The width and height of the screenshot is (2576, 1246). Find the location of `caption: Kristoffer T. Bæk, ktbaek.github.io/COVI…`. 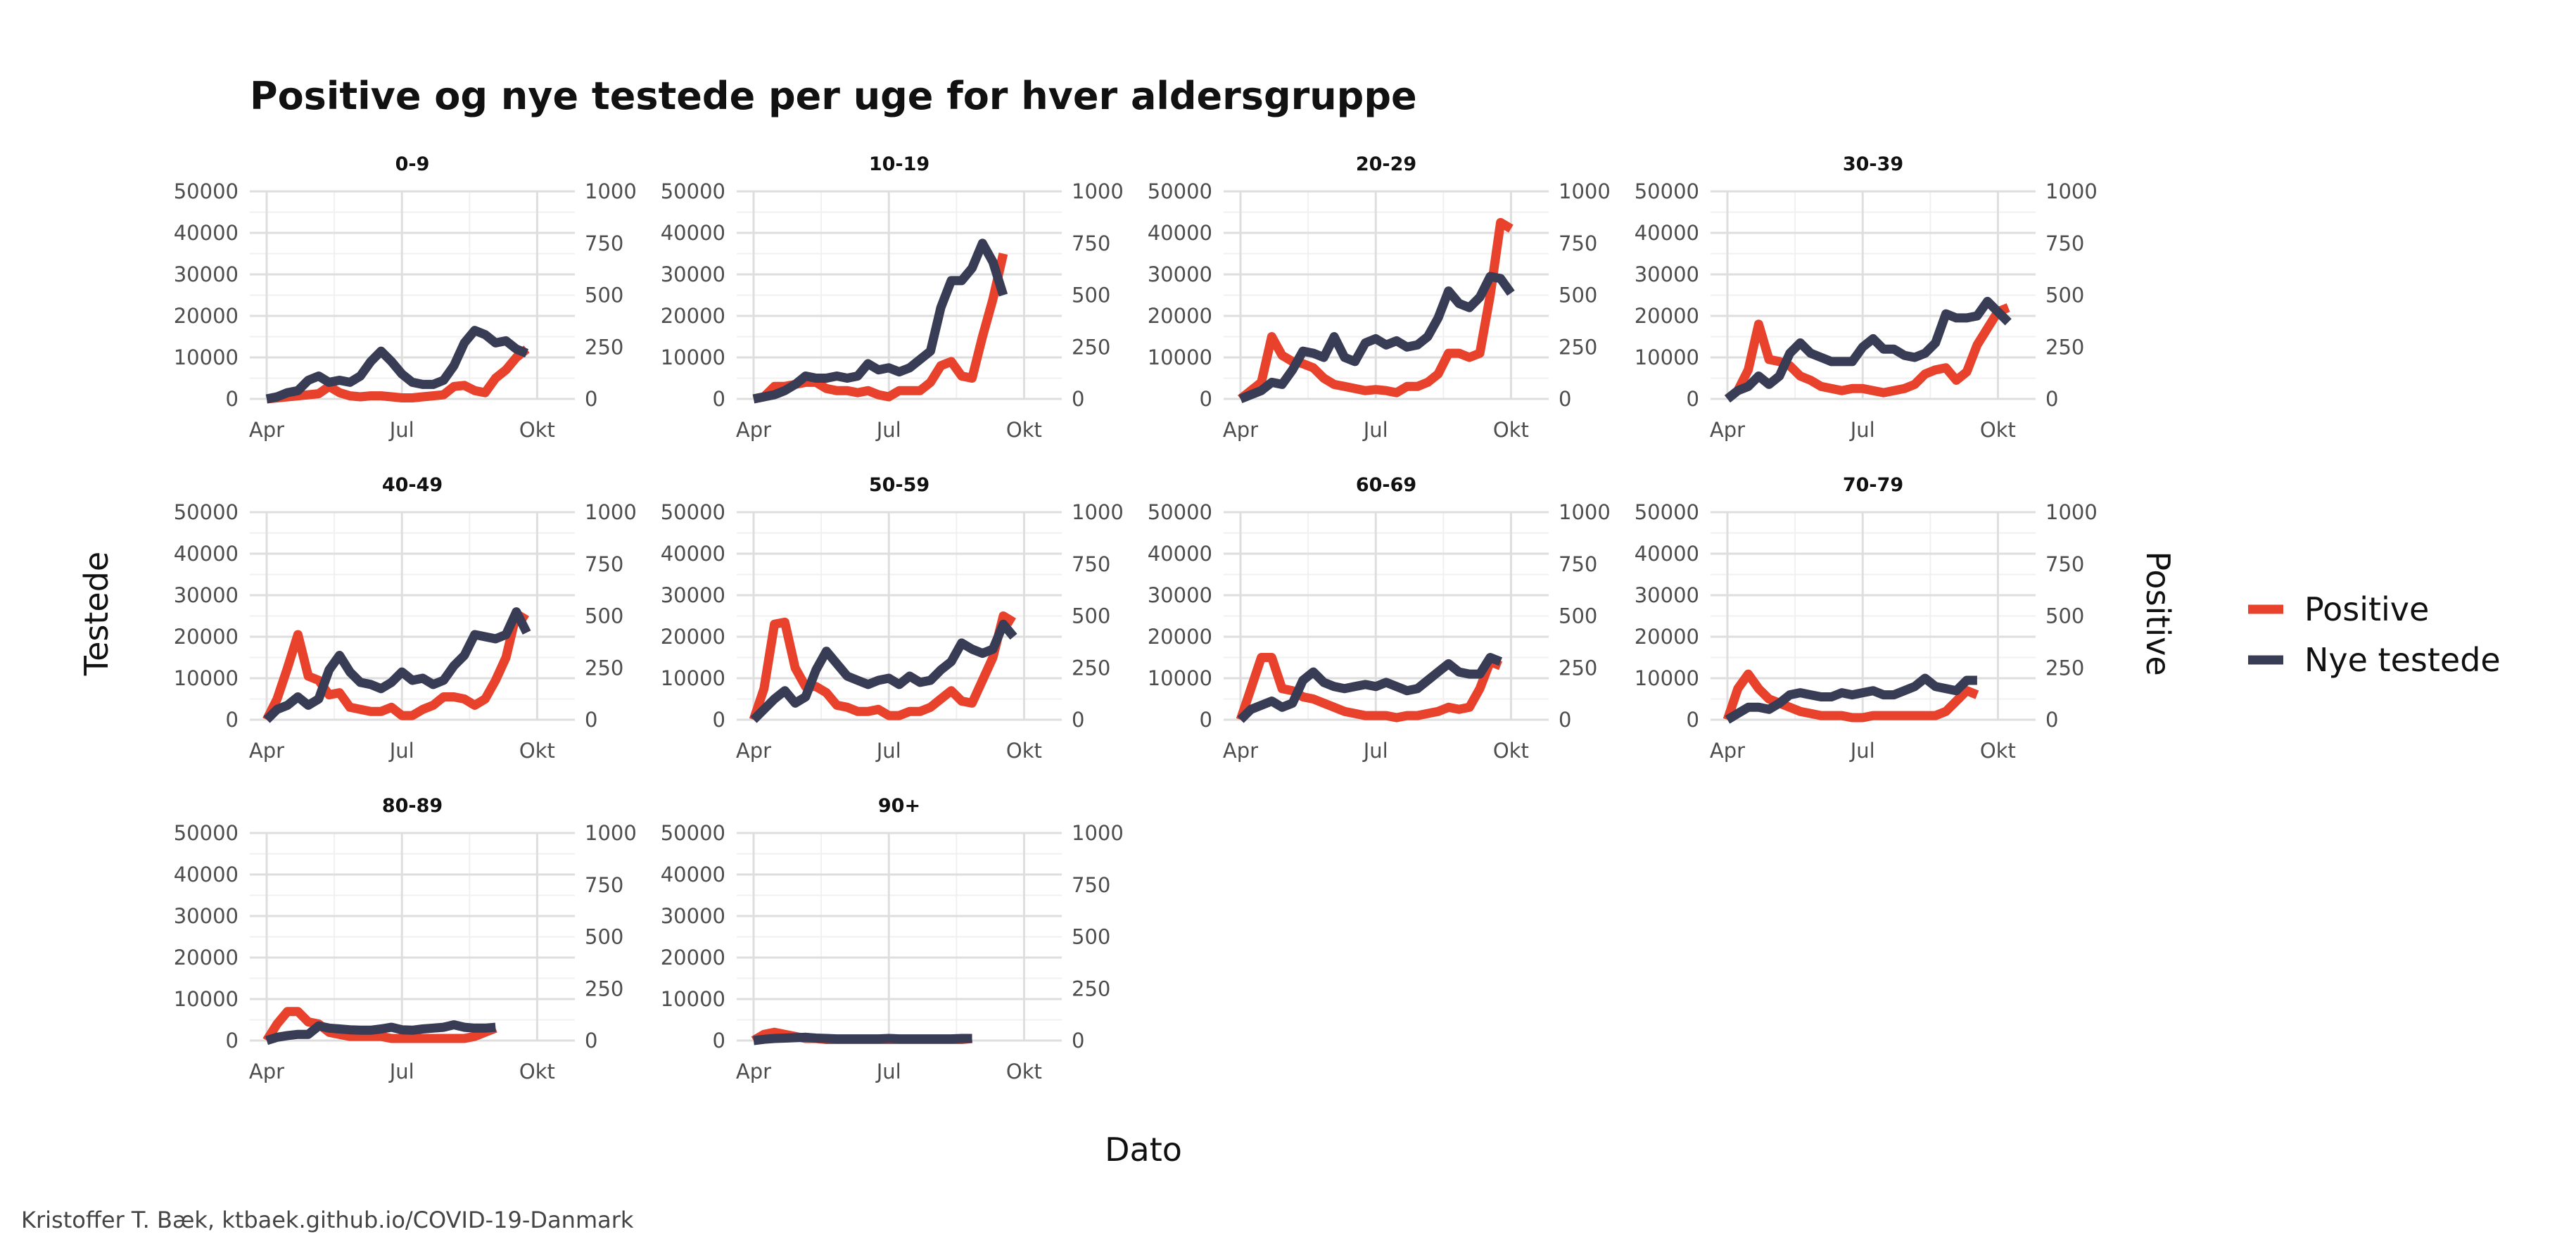

caption: Kristoffer T. Bæk, ktbaek.github.io/COVI… is located at coordinates (327, 1220).